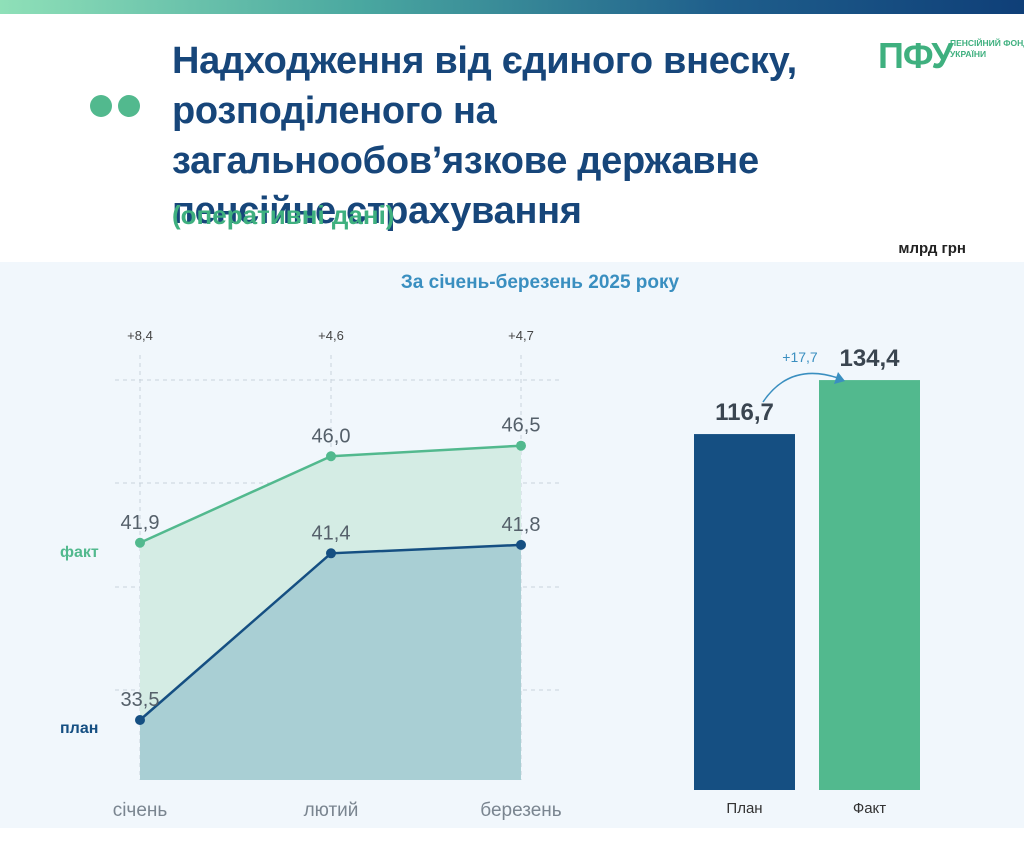  I want to click on difference-label: +8,4, so click(140, 335).